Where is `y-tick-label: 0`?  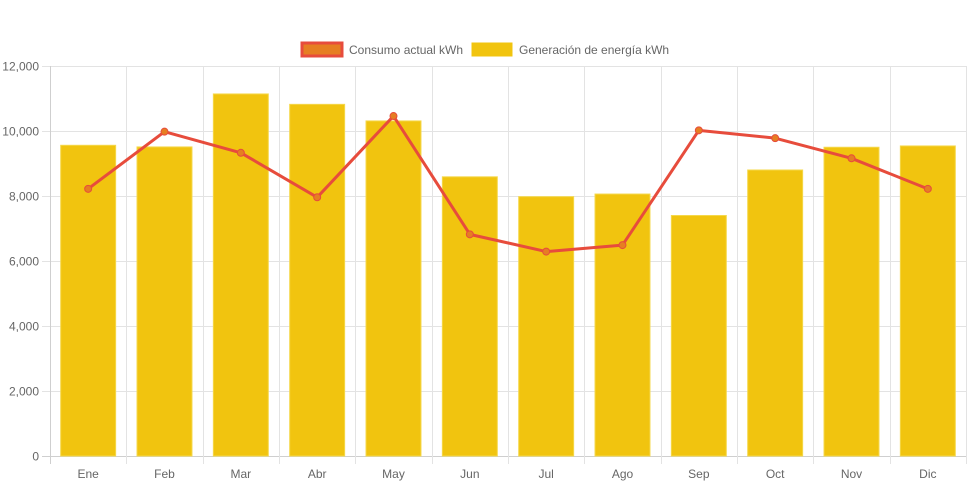
y-tick-label: 0 is located at coordinates (35, 457).